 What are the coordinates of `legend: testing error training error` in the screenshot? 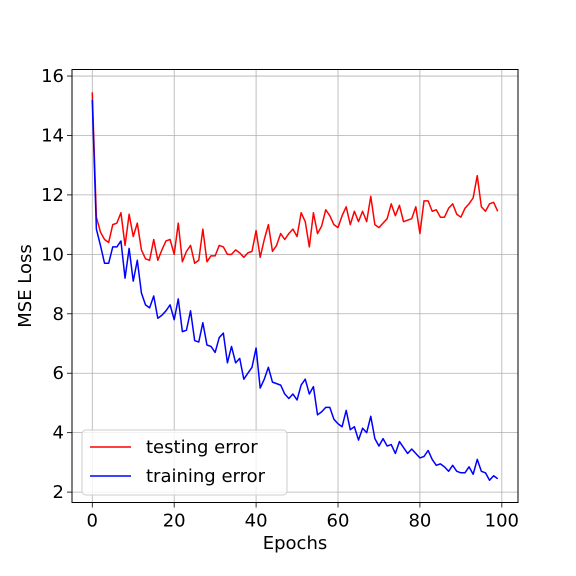 It's located at (184, 462).